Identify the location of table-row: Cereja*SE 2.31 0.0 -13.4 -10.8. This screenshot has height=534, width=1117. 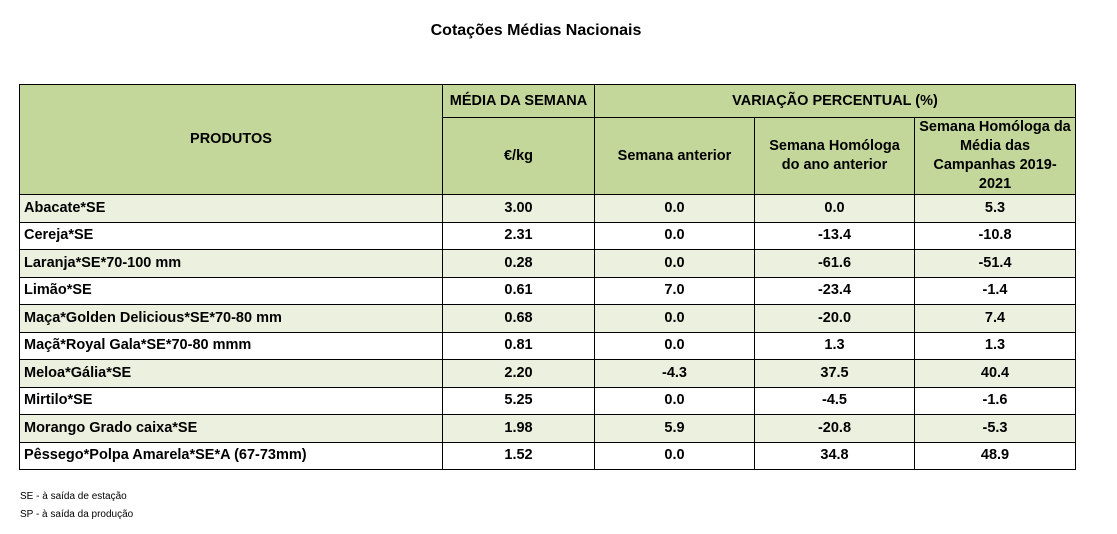
(548, 235).